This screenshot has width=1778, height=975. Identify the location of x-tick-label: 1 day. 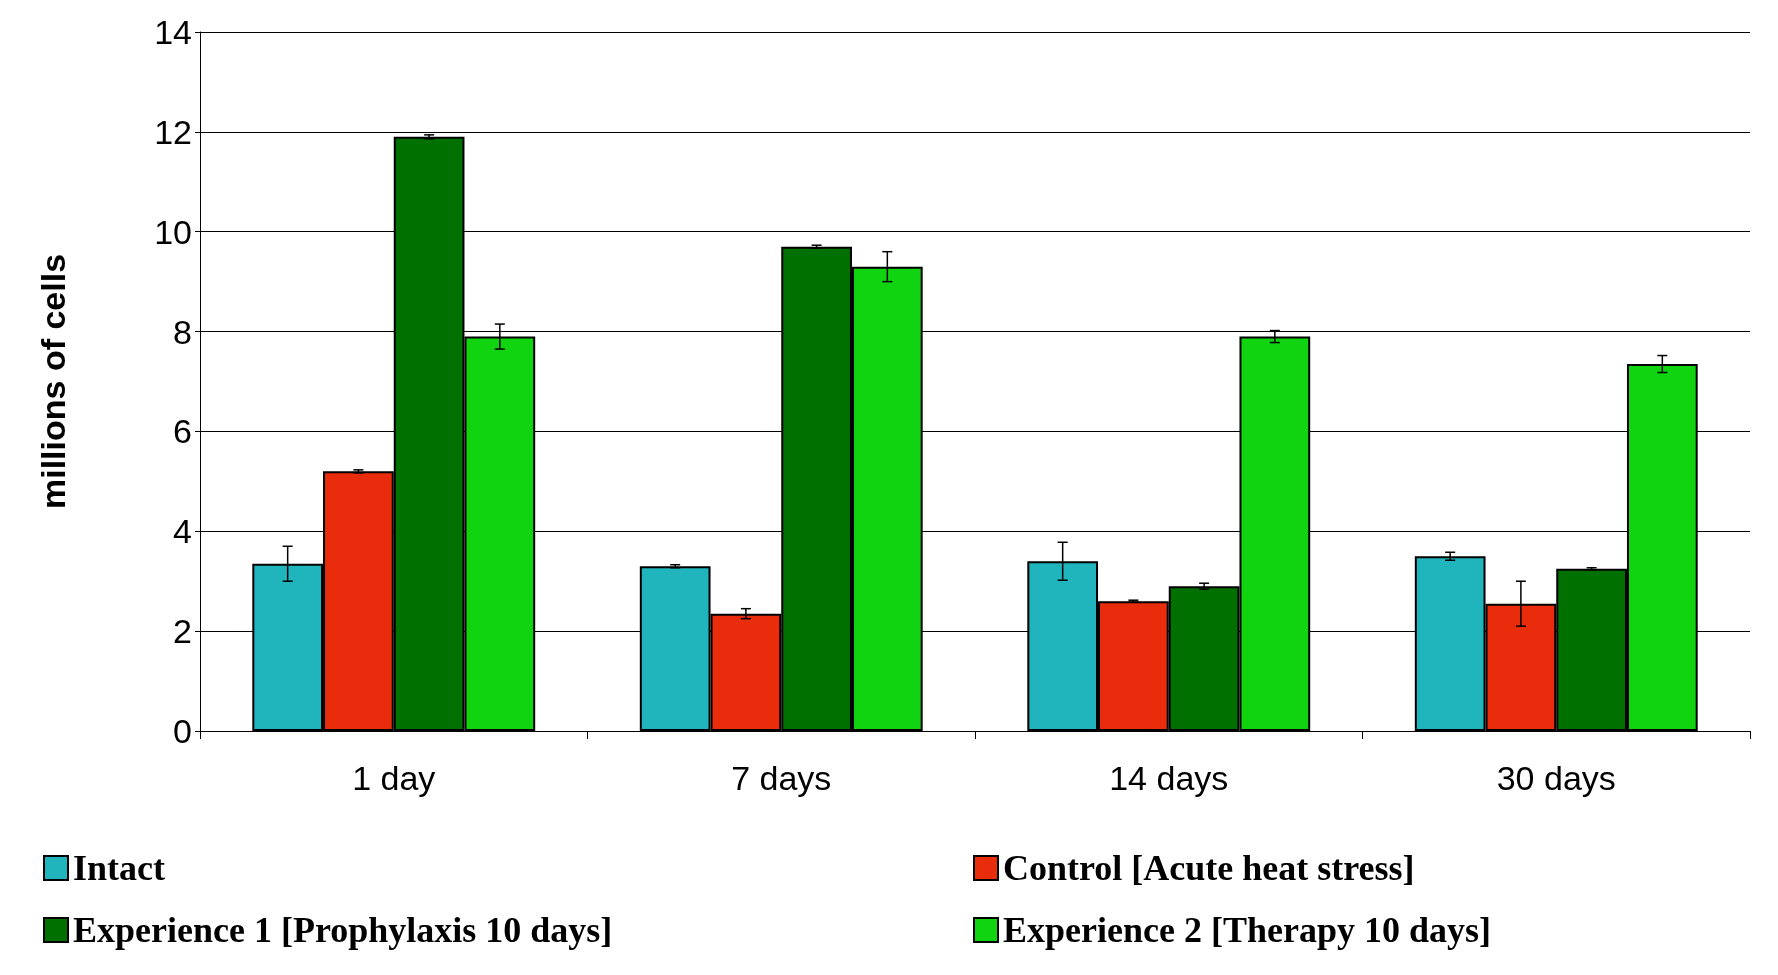
(394, 778).